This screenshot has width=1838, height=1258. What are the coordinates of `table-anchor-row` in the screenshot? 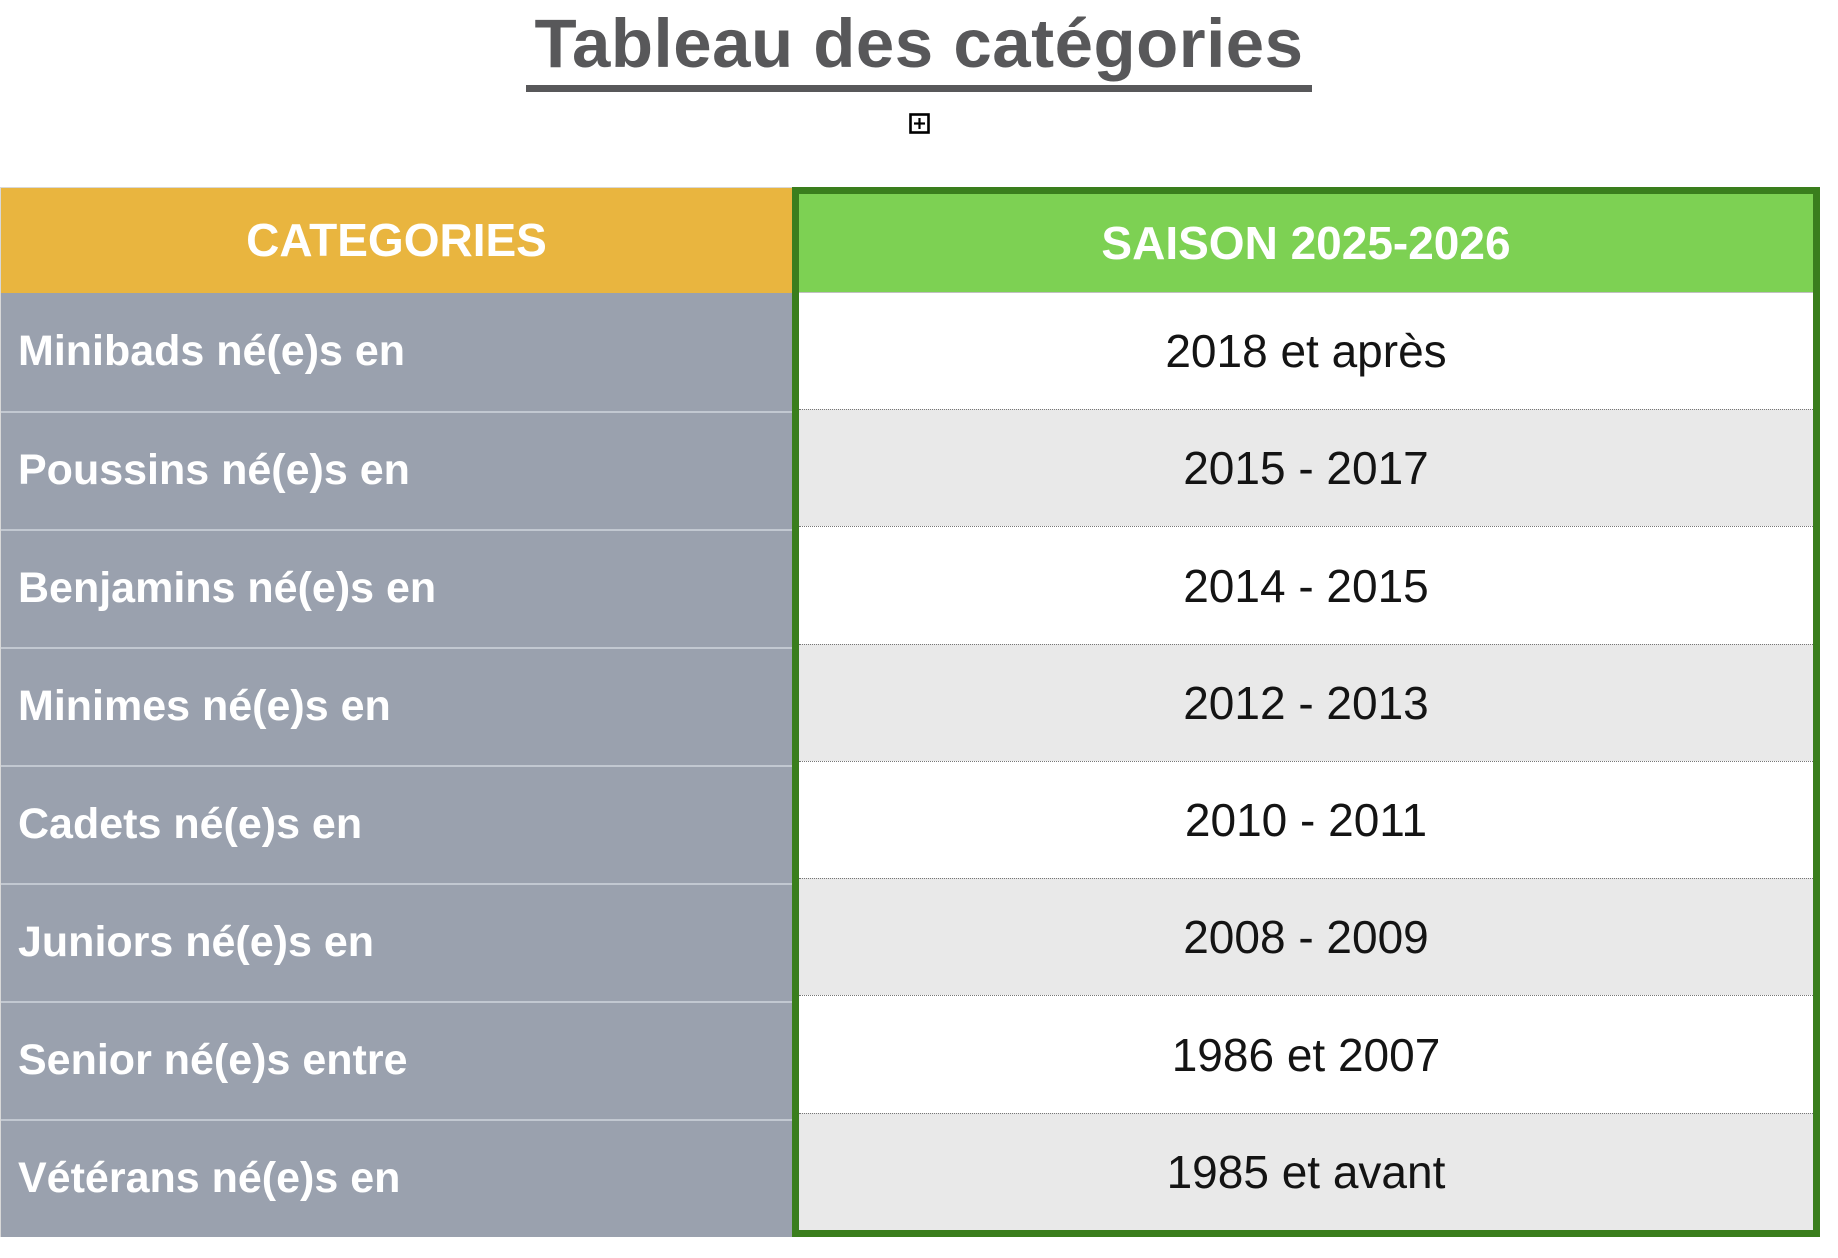 It's located at (919, 124).